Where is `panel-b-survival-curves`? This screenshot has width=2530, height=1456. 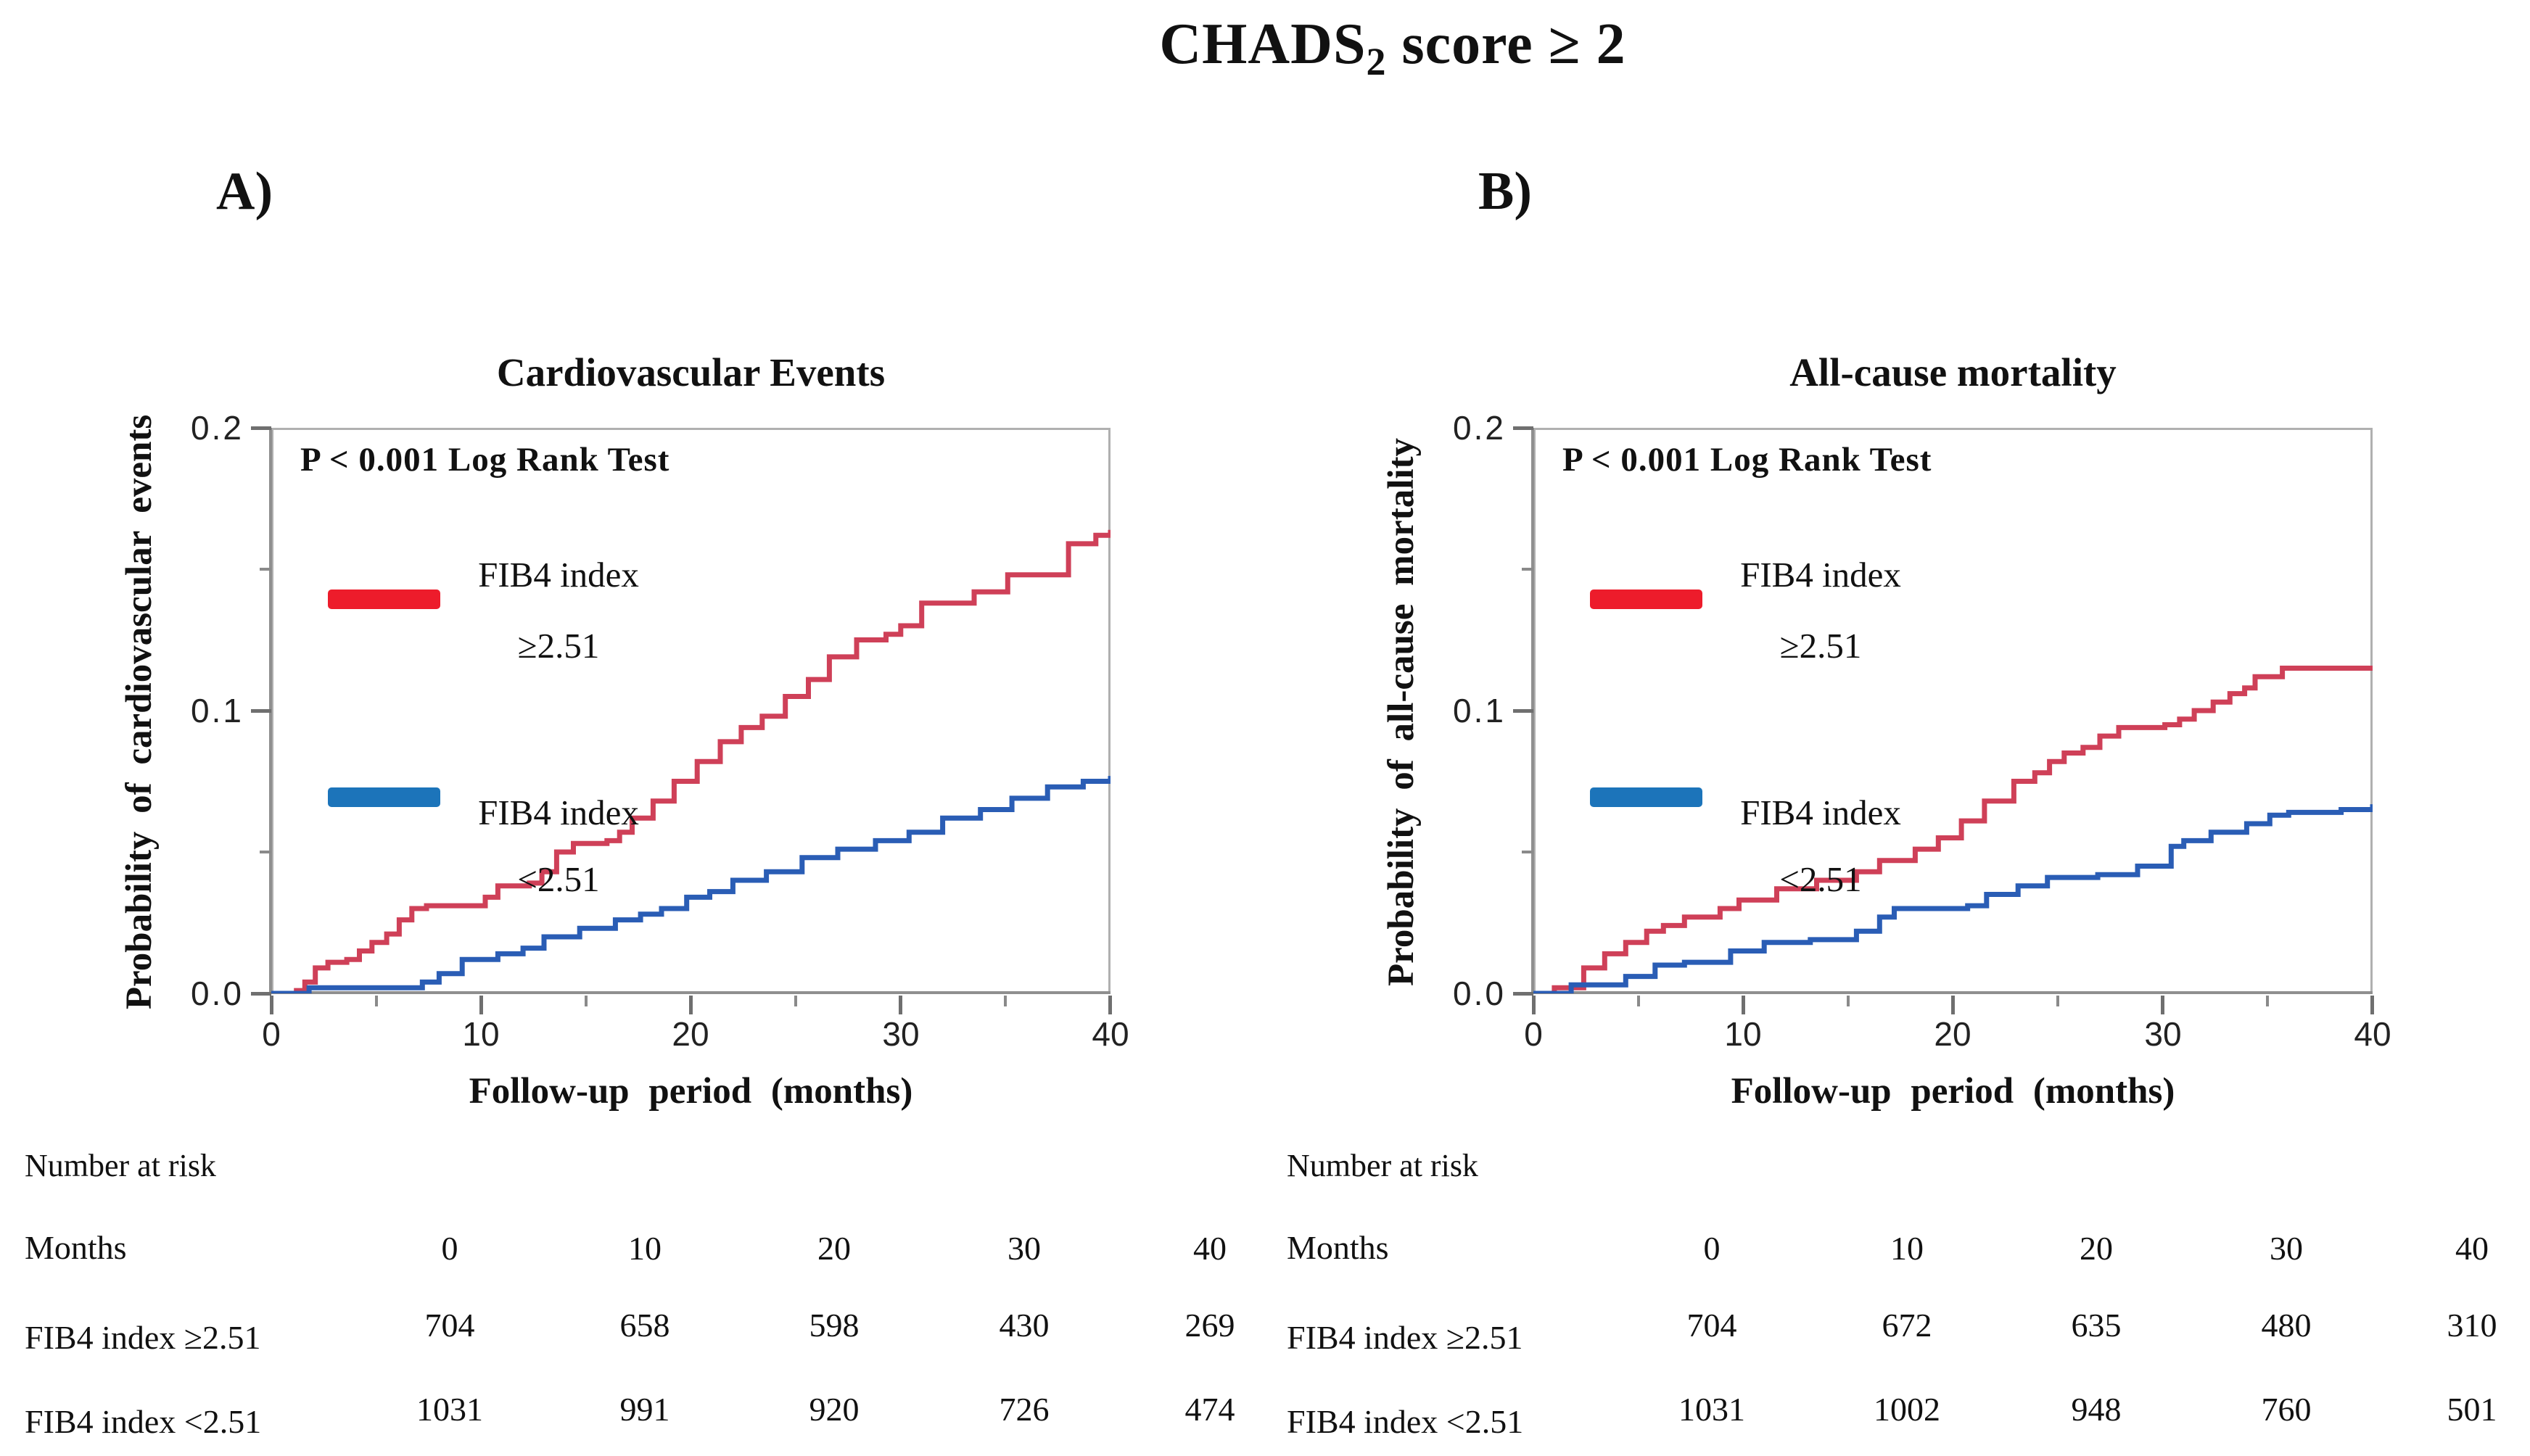
panel-b-survival-curves is located at coordinates (1953, 830).